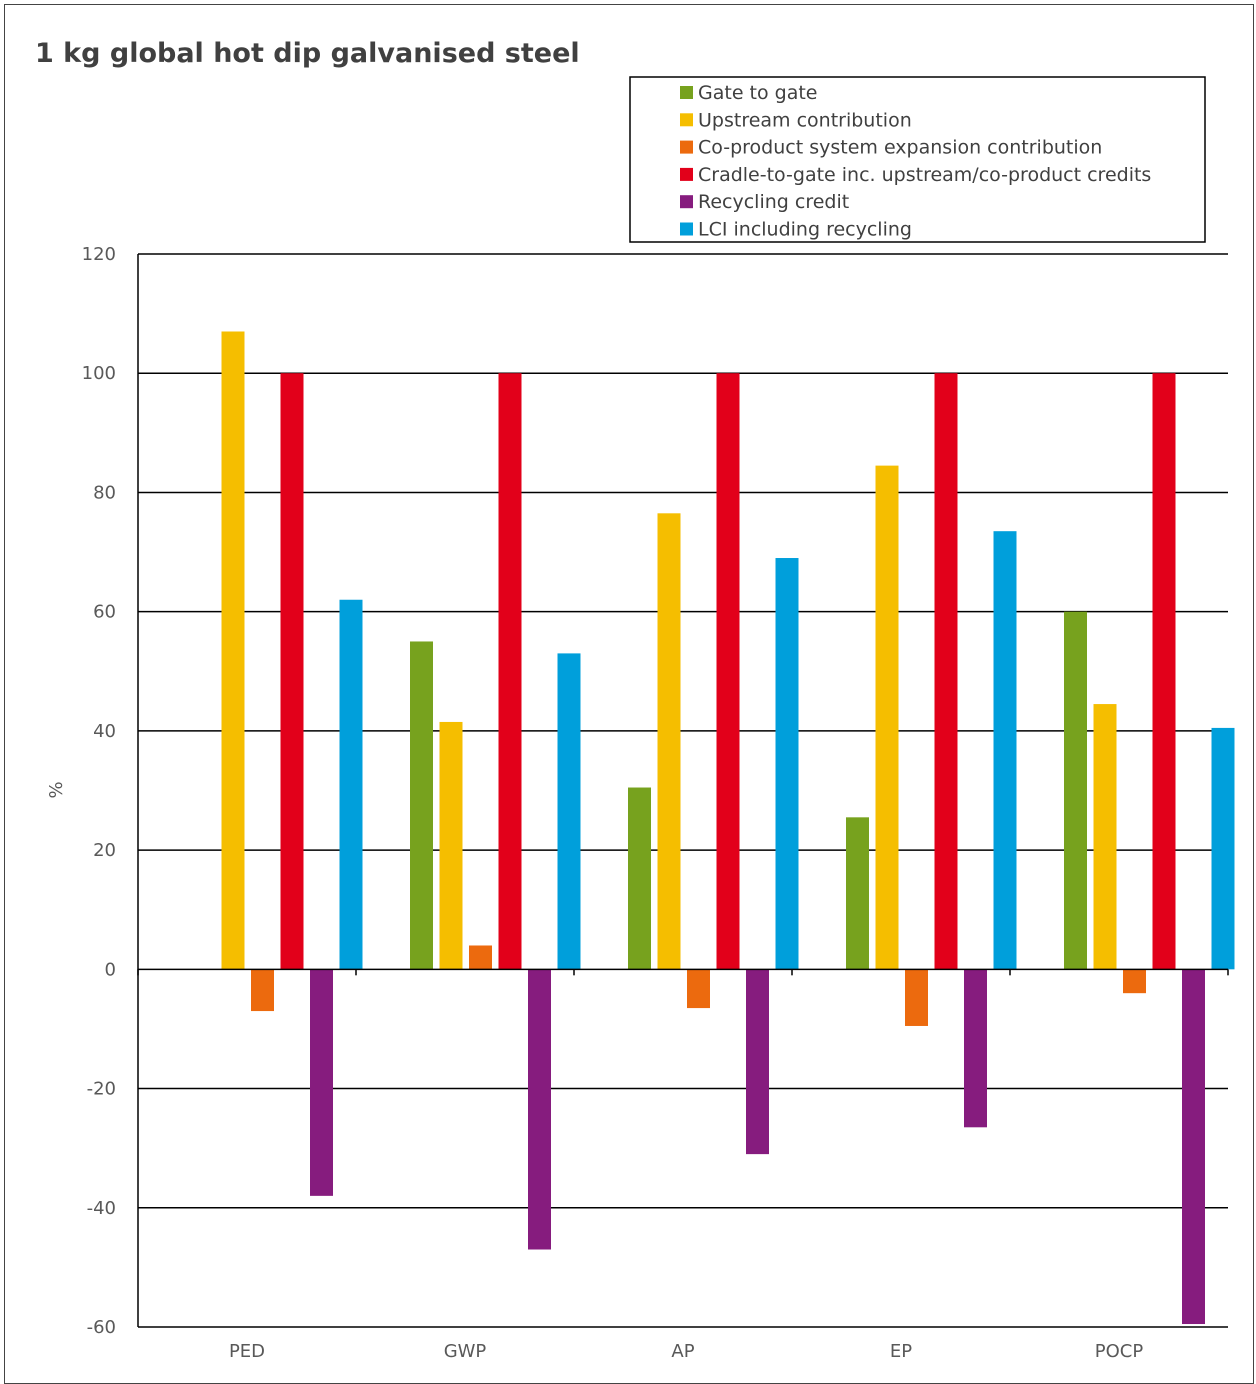 This screenshot has height=1384, width=1256. I want to click on legend-entry: Upstream contribution, so click(805, 120).